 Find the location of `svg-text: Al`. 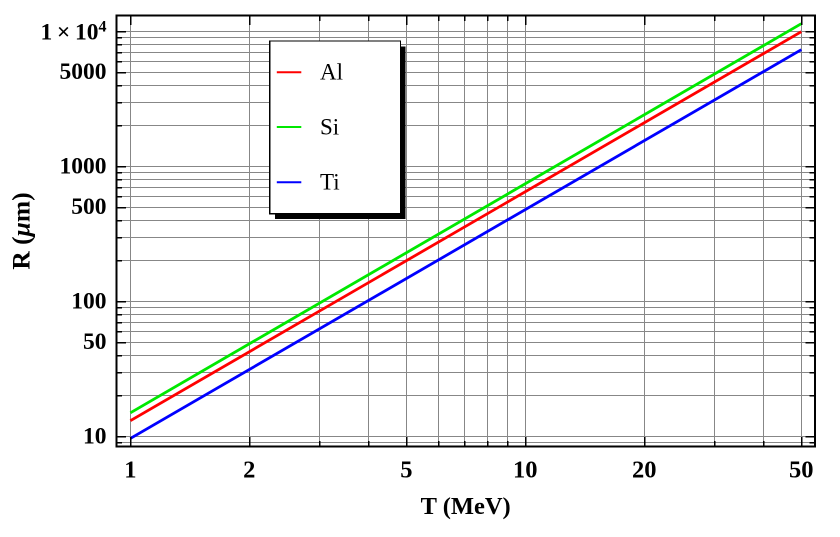

svg-text: Al is located at coordinates (331, 72).